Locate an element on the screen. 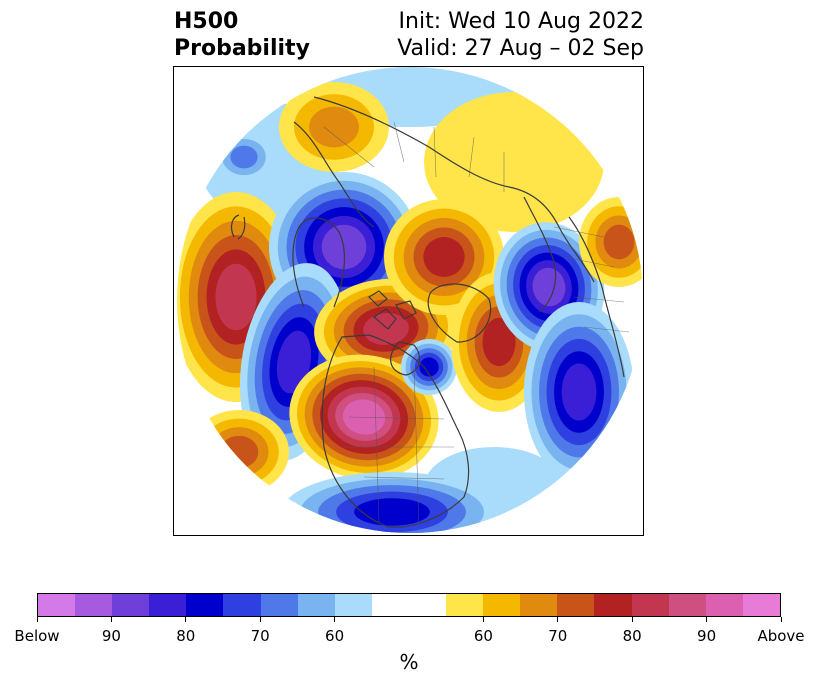 This screenshot has width=819, height=686. colorbar is located at coordinates (409, 605).